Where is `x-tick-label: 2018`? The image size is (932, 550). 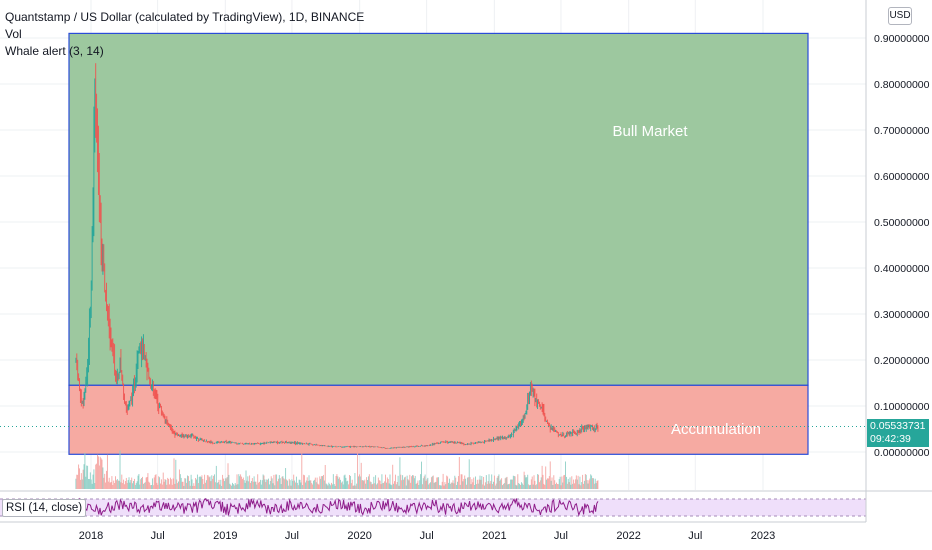
x-tick-label: 2018 is located at coordinates (91, 536).